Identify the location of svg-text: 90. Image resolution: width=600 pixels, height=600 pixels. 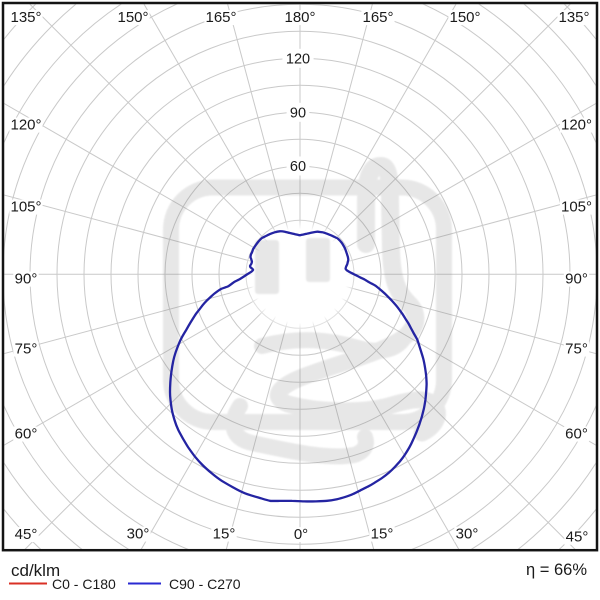
(298, 114).